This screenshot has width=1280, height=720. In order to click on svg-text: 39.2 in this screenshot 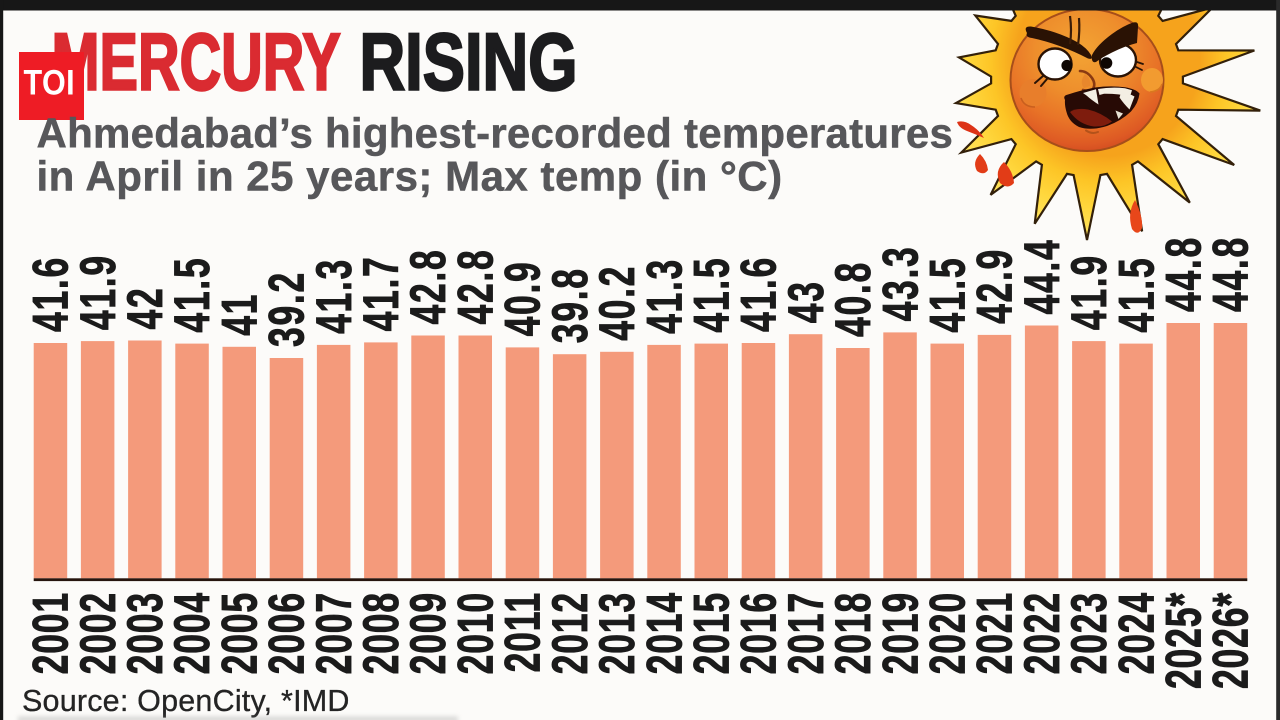, I will do `click(287, 309)`.